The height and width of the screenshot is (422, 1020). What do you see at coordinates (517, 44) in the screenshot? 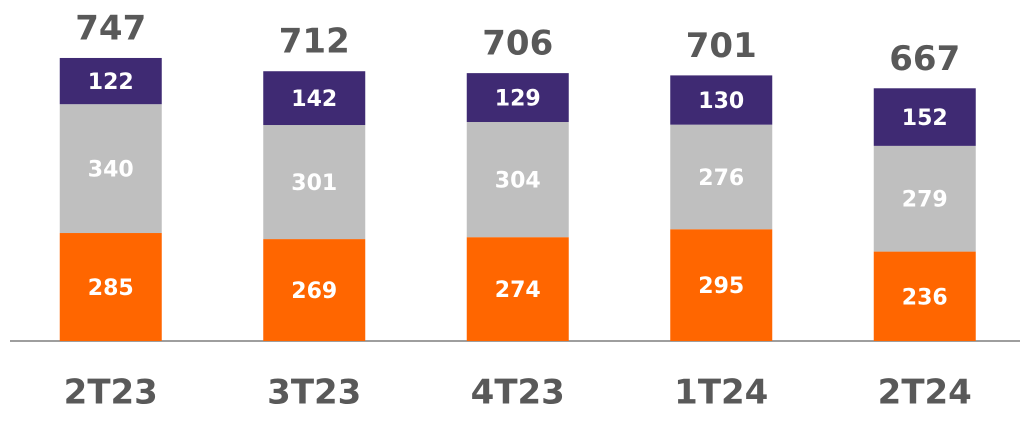
I see `total-label: 706` at bounding box center [517, 44].